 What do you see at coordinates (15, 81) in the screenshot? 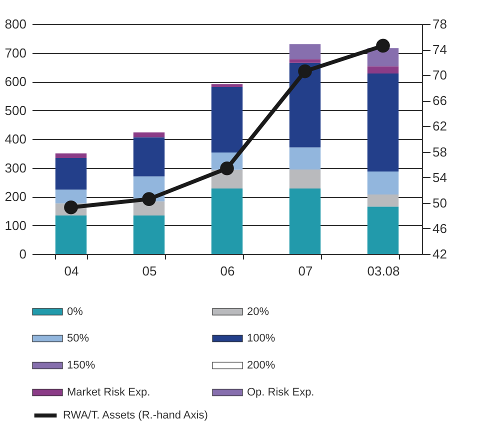
I see `y-tick-label: 600` at bounding box center [15, 81].